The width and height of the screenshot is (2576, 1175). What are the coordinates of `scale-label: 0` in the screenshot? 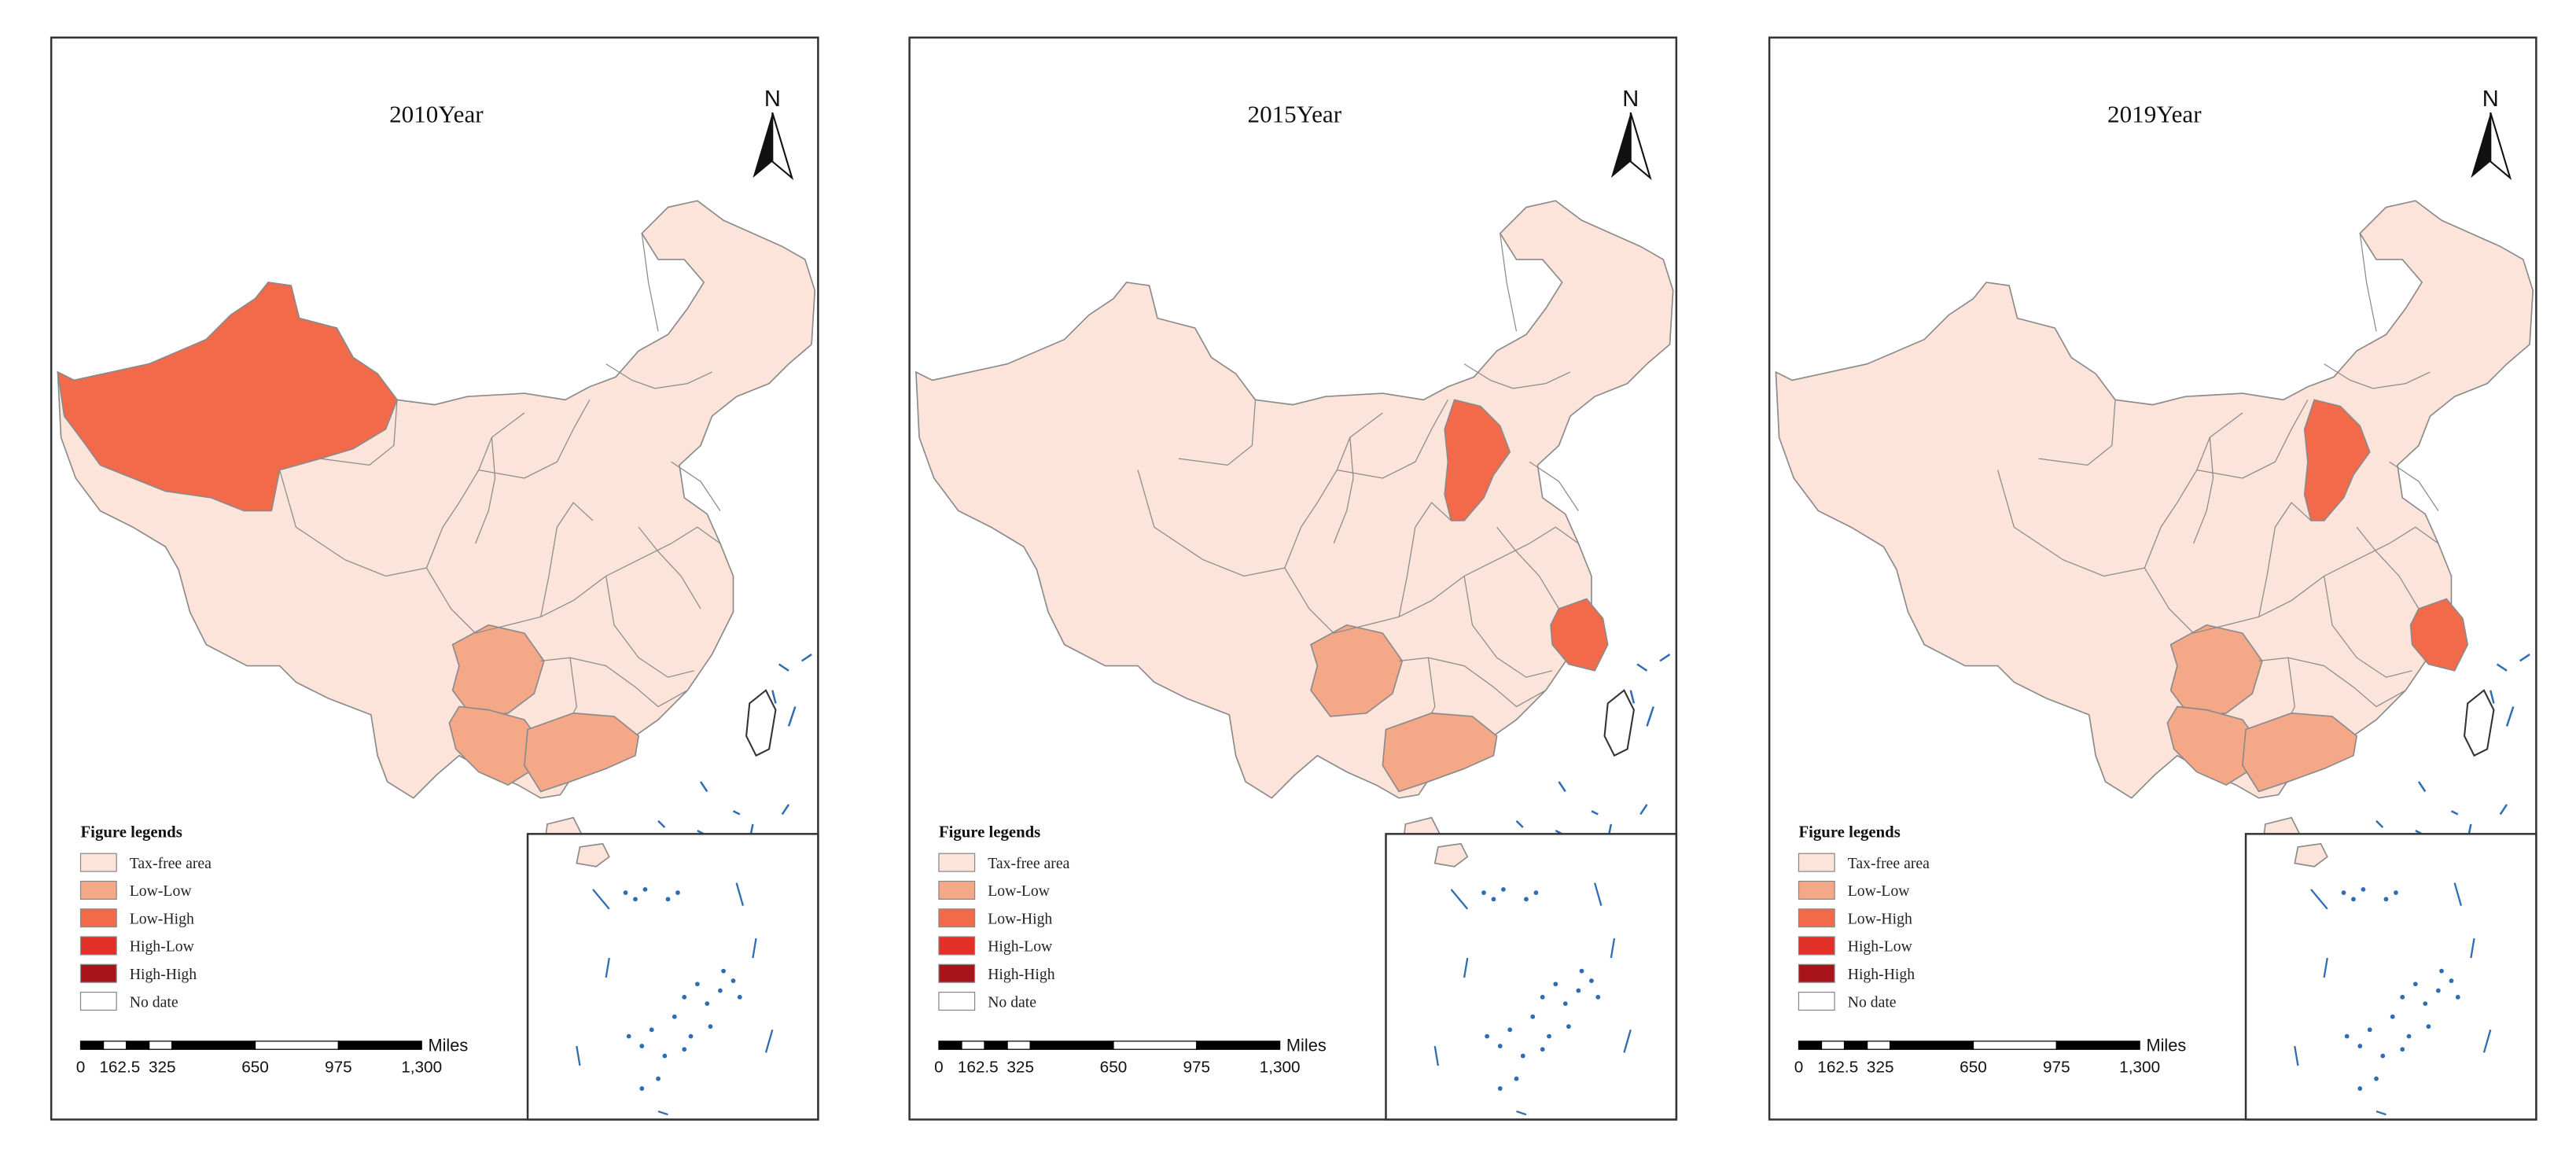 It's located at (939, 1067).